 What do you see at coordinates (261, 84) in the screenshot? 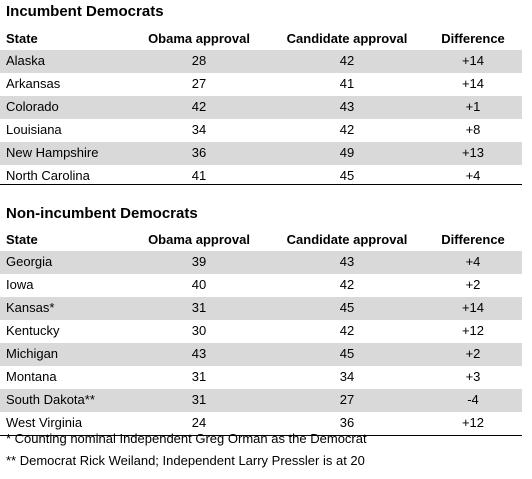
I see `table-row: Arkansas 27 41 +14` at bounding box center [261, 84].